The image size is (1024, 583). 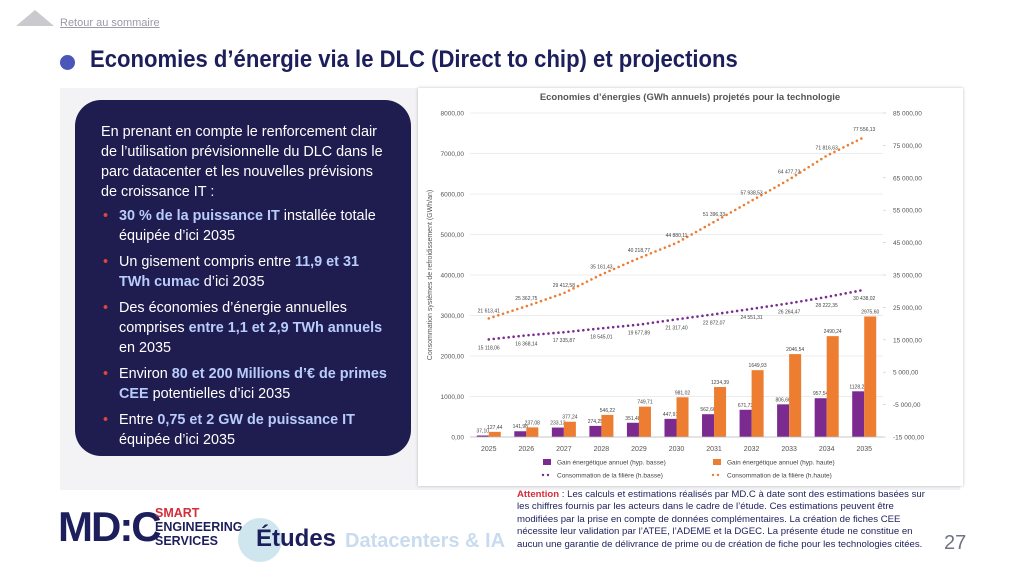 What do you see at coordinates (783, 400) in the screenshot?
I see `bar-value-label: 806,66` at bounding box center [783, 400].